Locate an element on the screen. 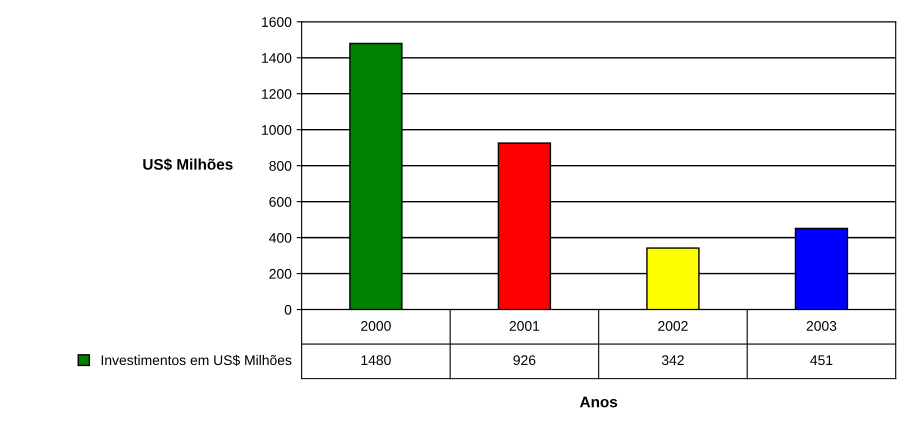  y-axis-title: US$ Milhões is located at coordinates (188, 164).